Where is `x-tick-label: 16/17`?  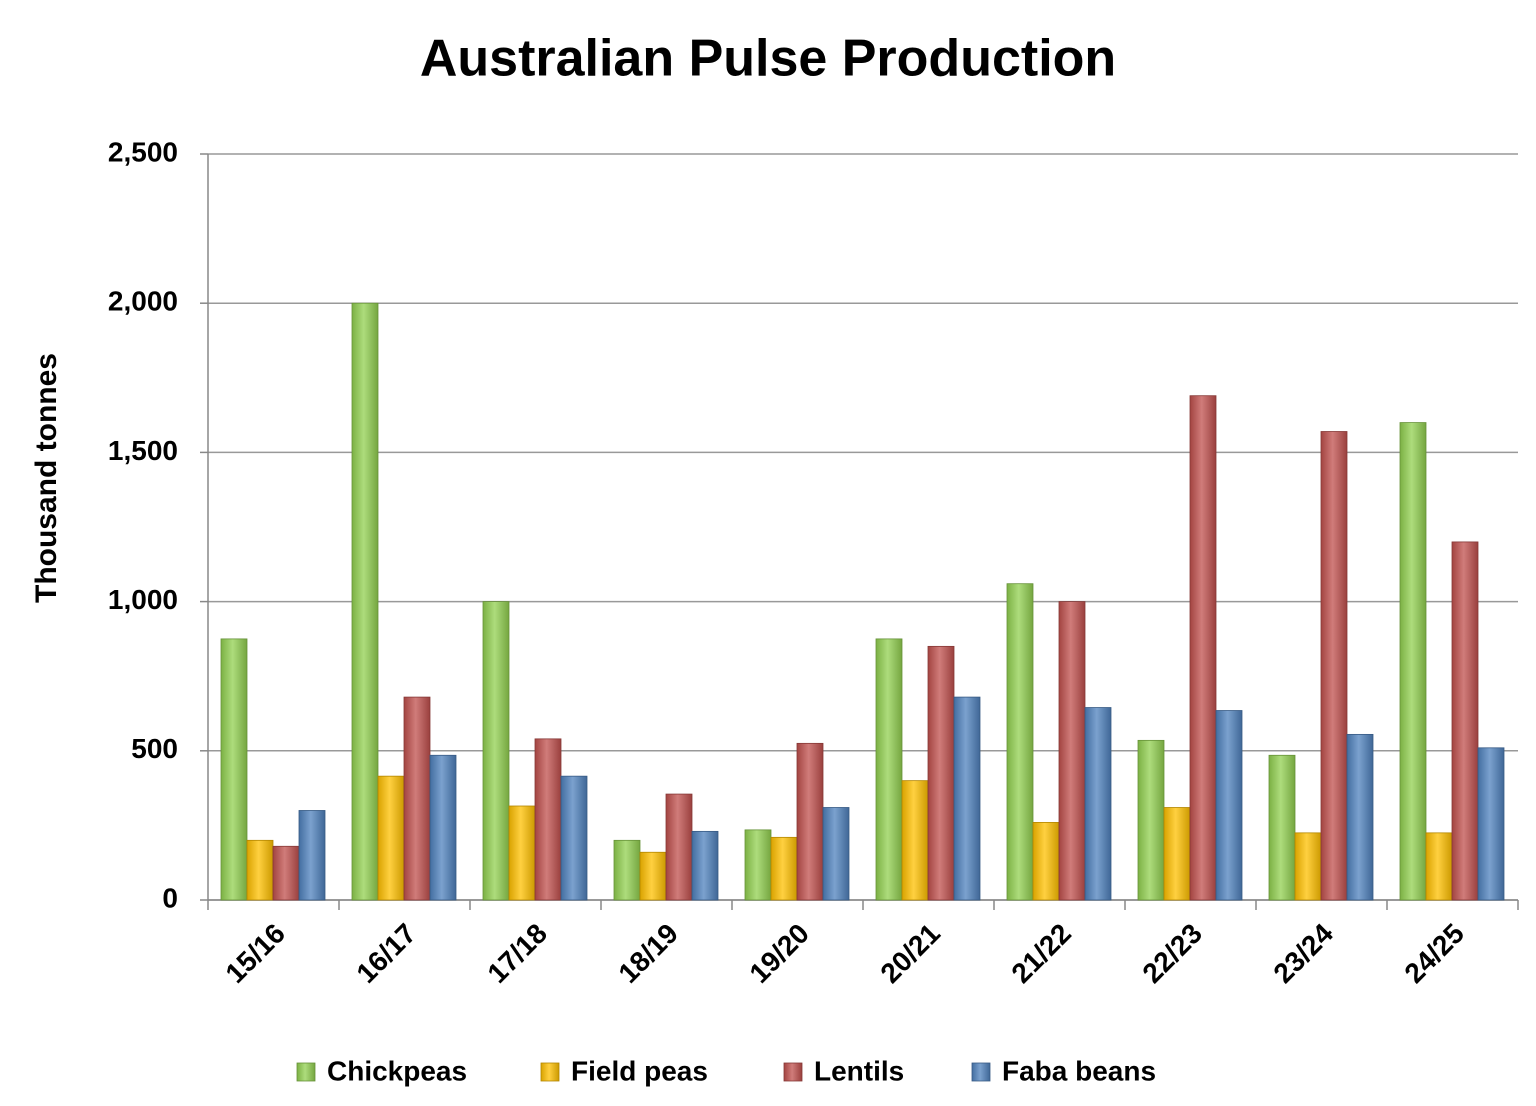 x-tick-label: 16/17 is located at coordinates (385, 953).